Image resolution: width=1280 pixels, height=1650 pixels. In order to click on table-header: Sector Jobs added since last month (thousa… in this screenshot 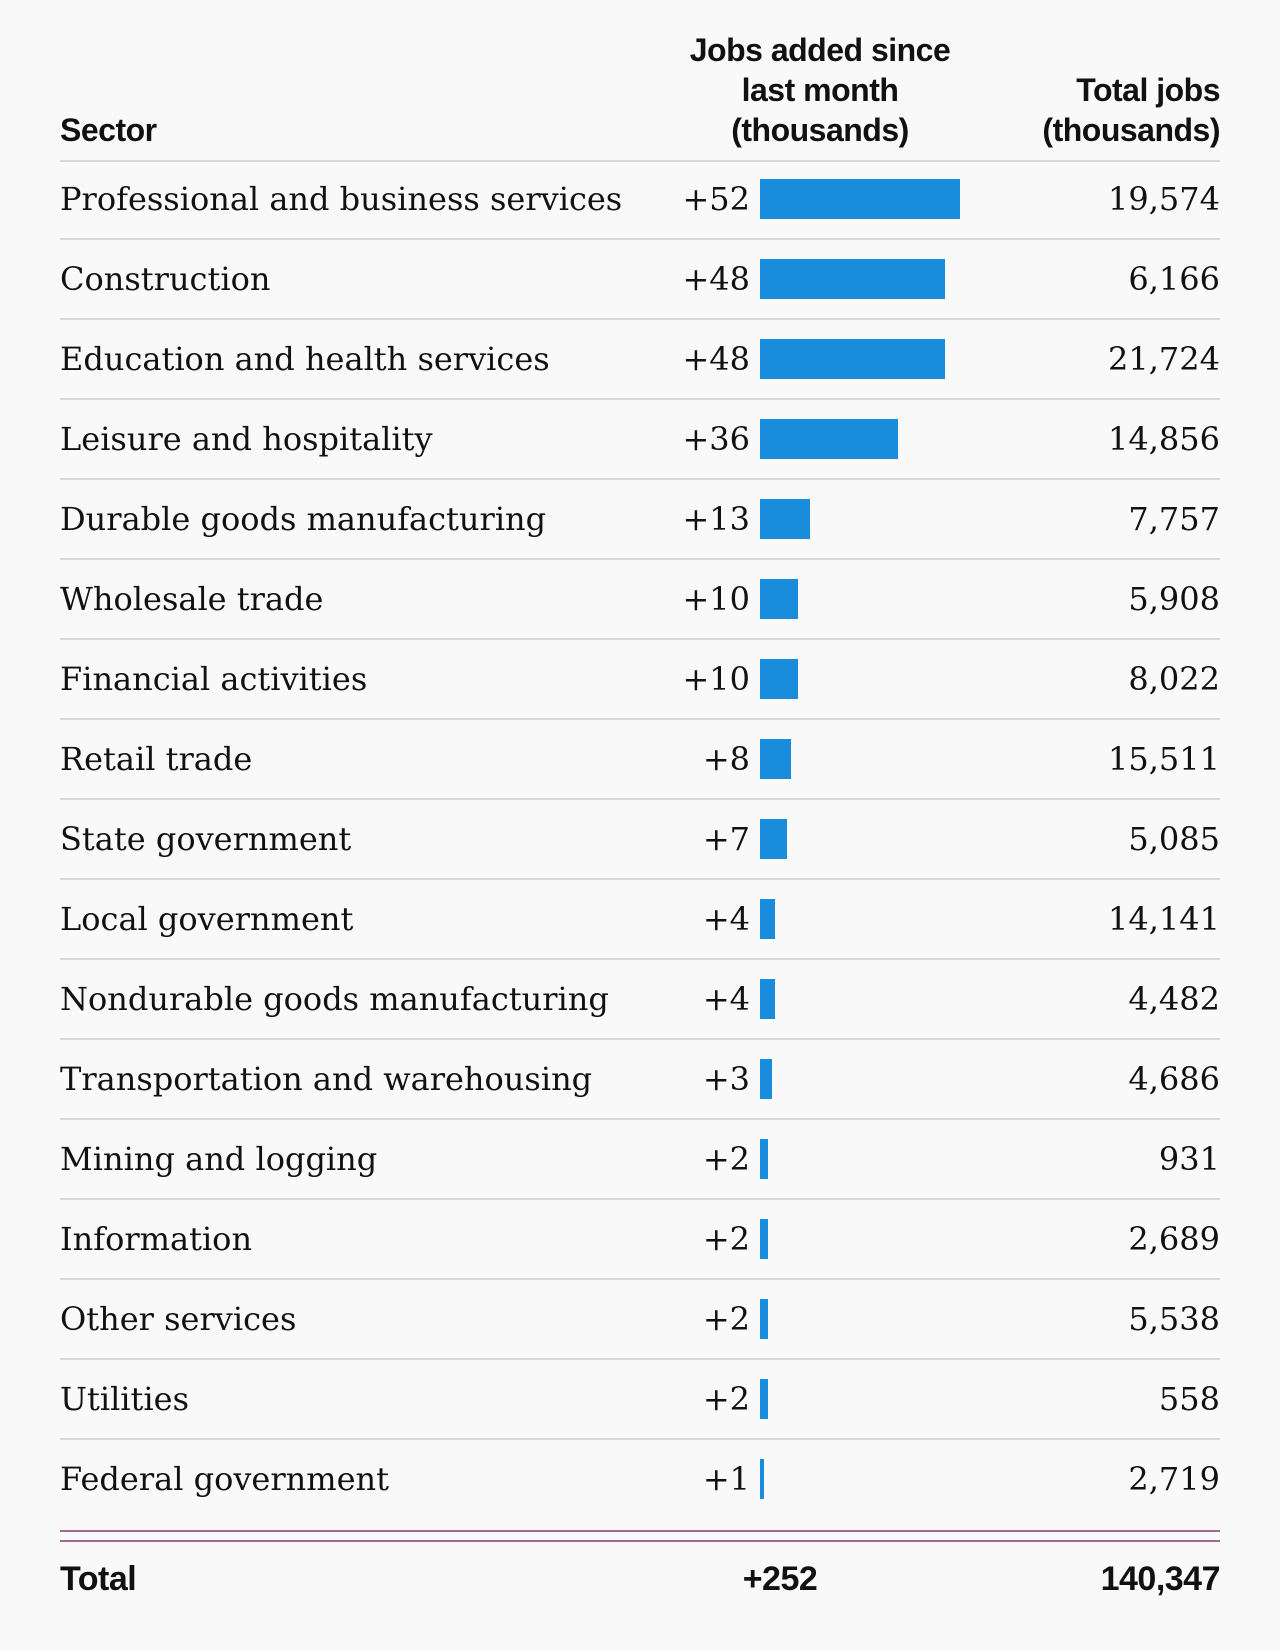, I will do `click(640, 81)`.